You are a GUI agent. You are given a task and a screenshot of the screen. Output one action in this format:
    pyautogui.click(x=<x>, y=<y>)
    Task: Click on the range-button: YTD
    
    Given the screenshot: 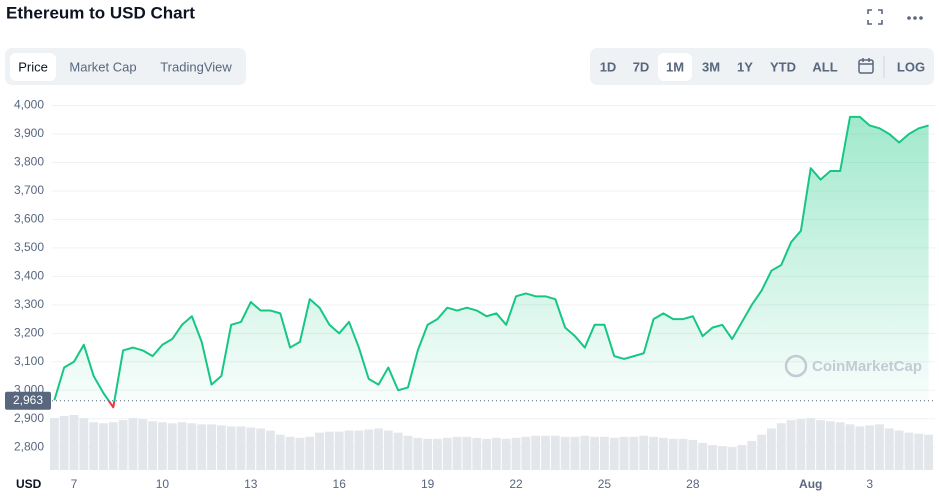 What is the action you would take?
    pyautogui.click(x=783, y=66)
    